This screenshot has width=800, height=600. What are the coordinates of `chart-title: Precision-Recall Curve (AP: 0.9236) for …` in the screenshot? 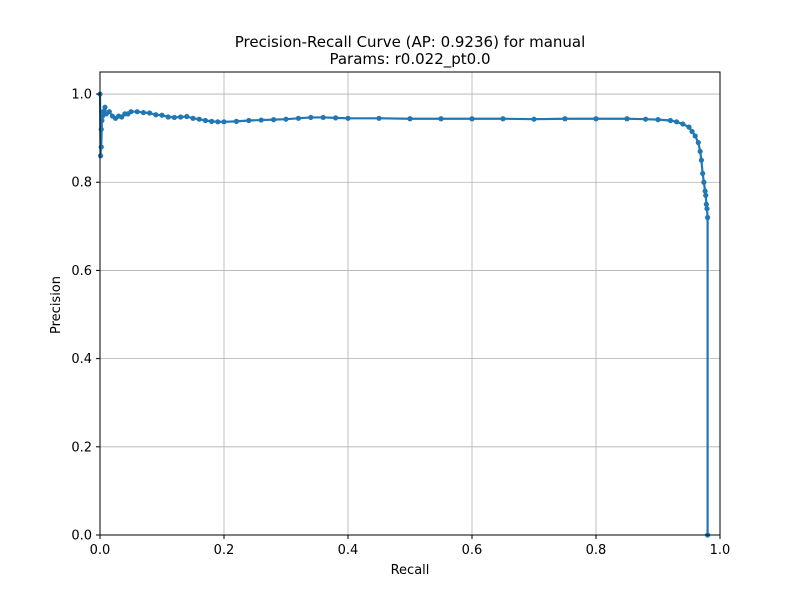 It's located at (410, 42).